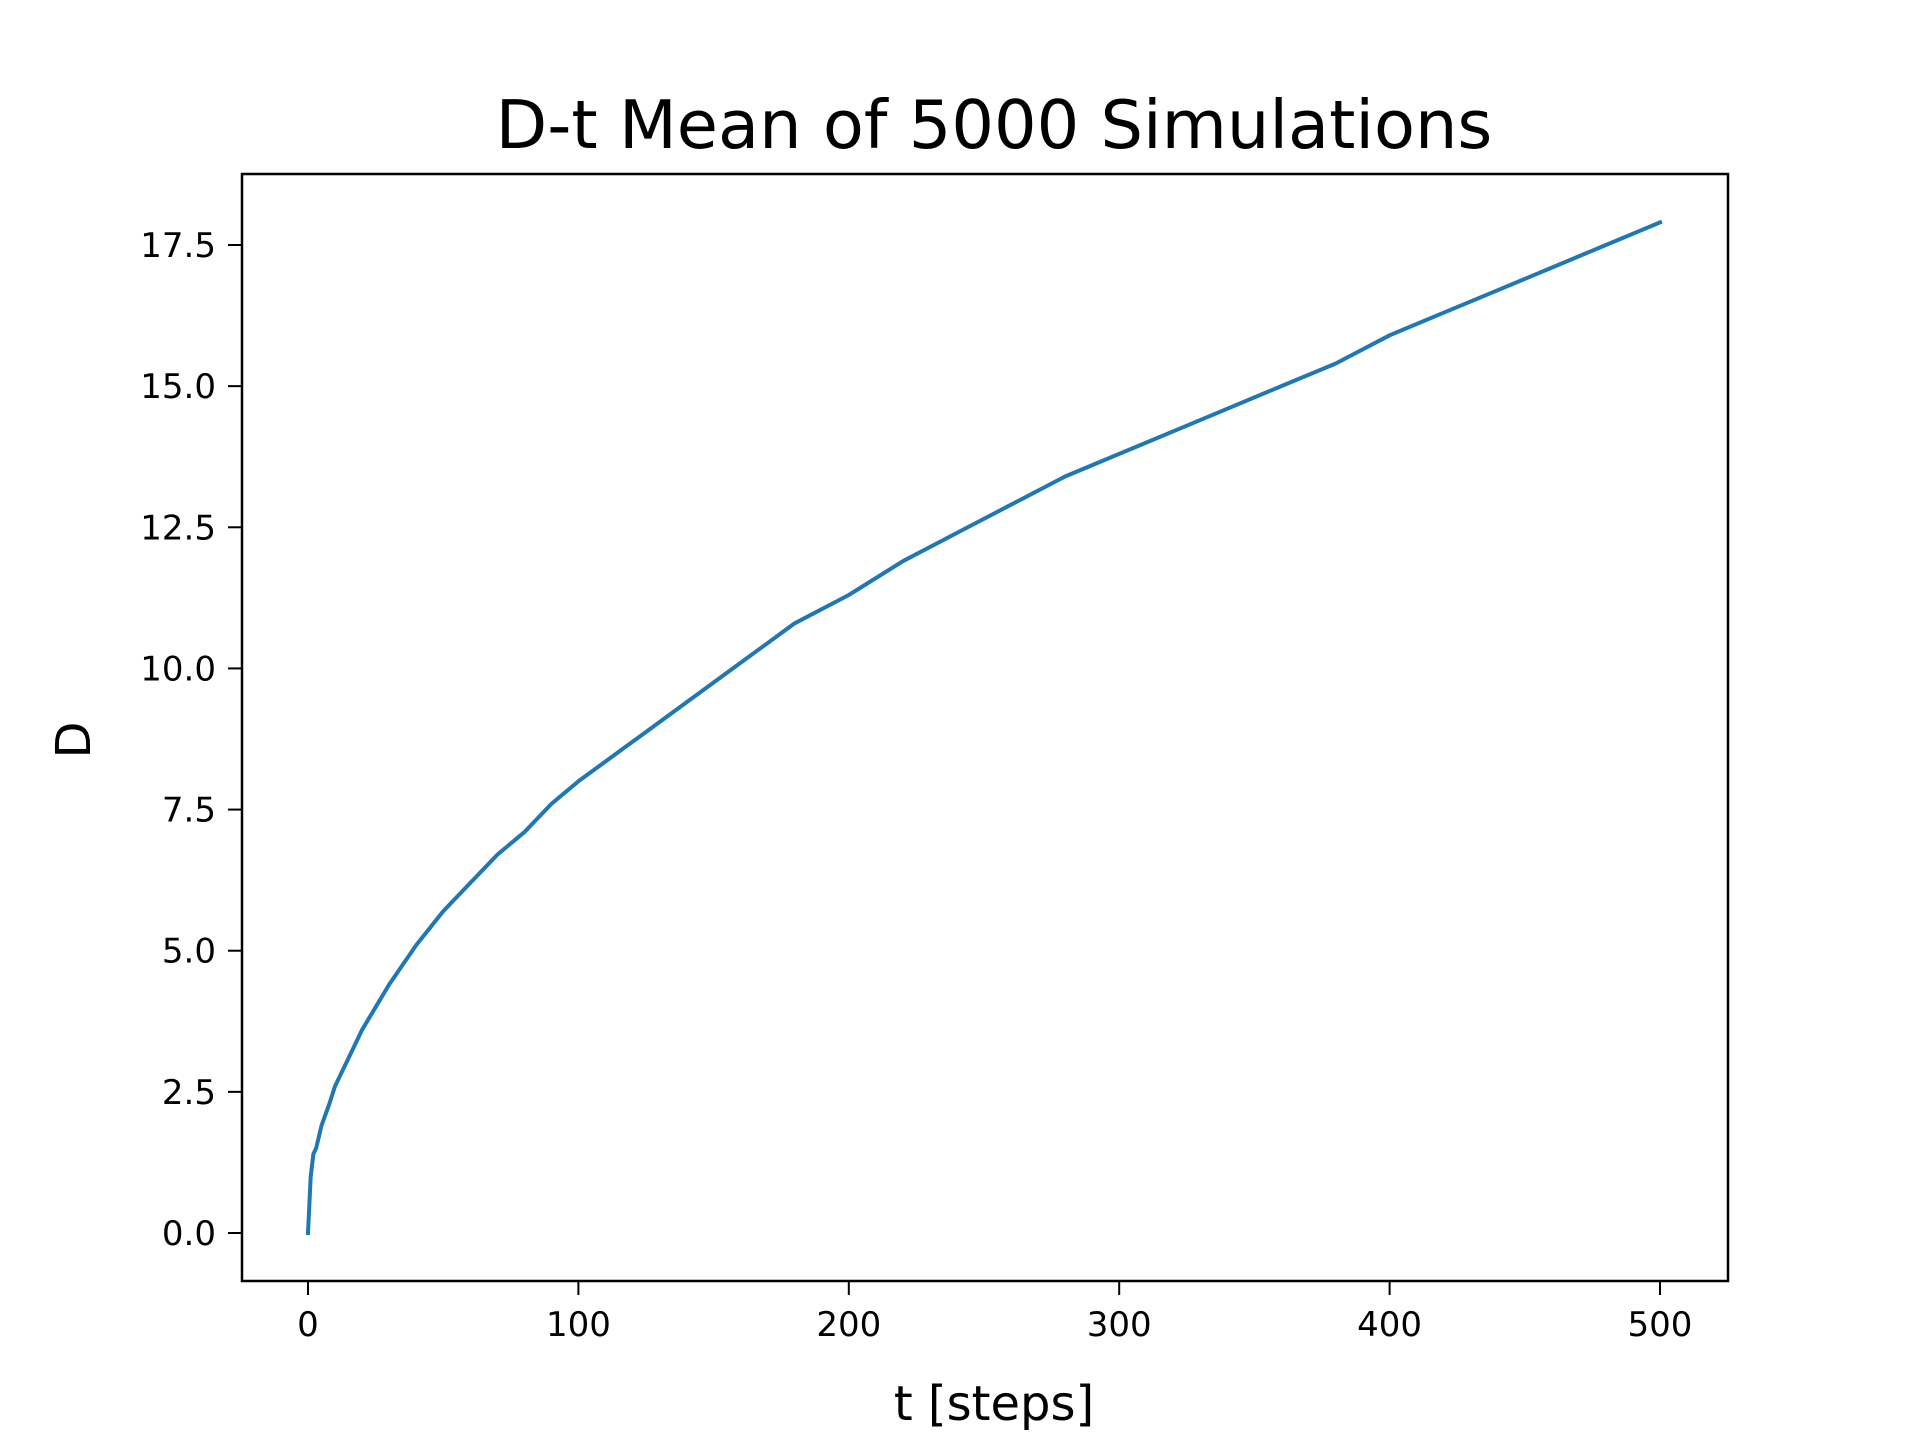 The image size is (1920, 1440). I want to click on y-tick-label: 12.5, so click(178, 528).